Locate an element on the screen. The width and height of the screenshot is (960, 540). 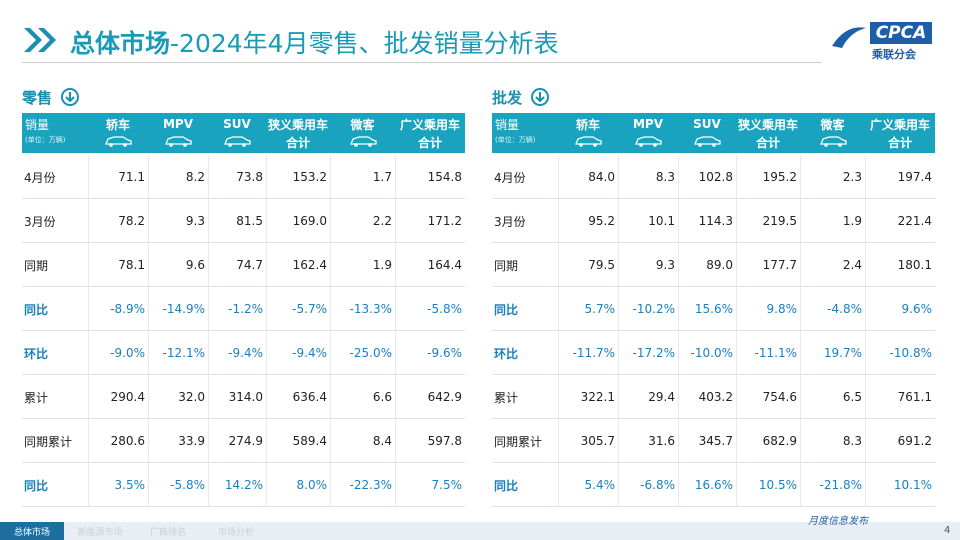
table-title: 零售 is located at coordinates (37, 97).